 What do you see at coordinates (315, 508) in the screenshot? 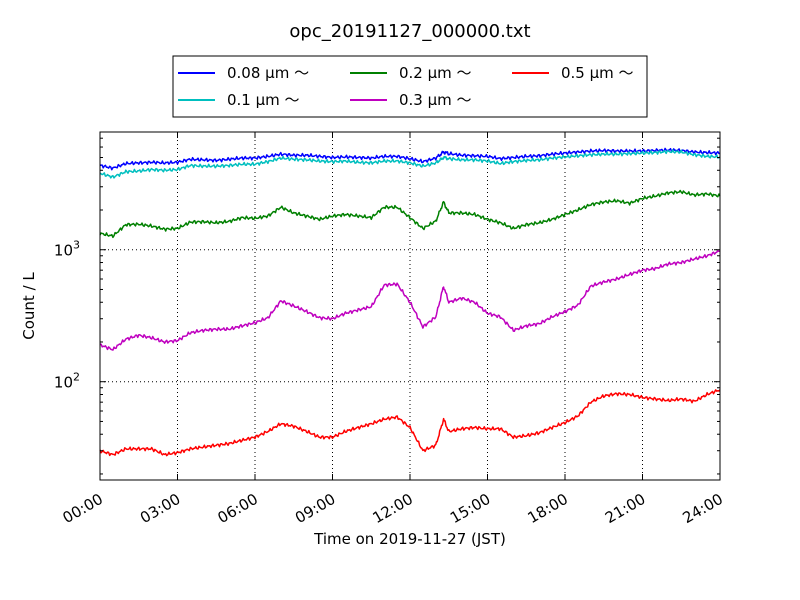
I see `x-tick-label: 09:00` at bounding box center [315, 508].